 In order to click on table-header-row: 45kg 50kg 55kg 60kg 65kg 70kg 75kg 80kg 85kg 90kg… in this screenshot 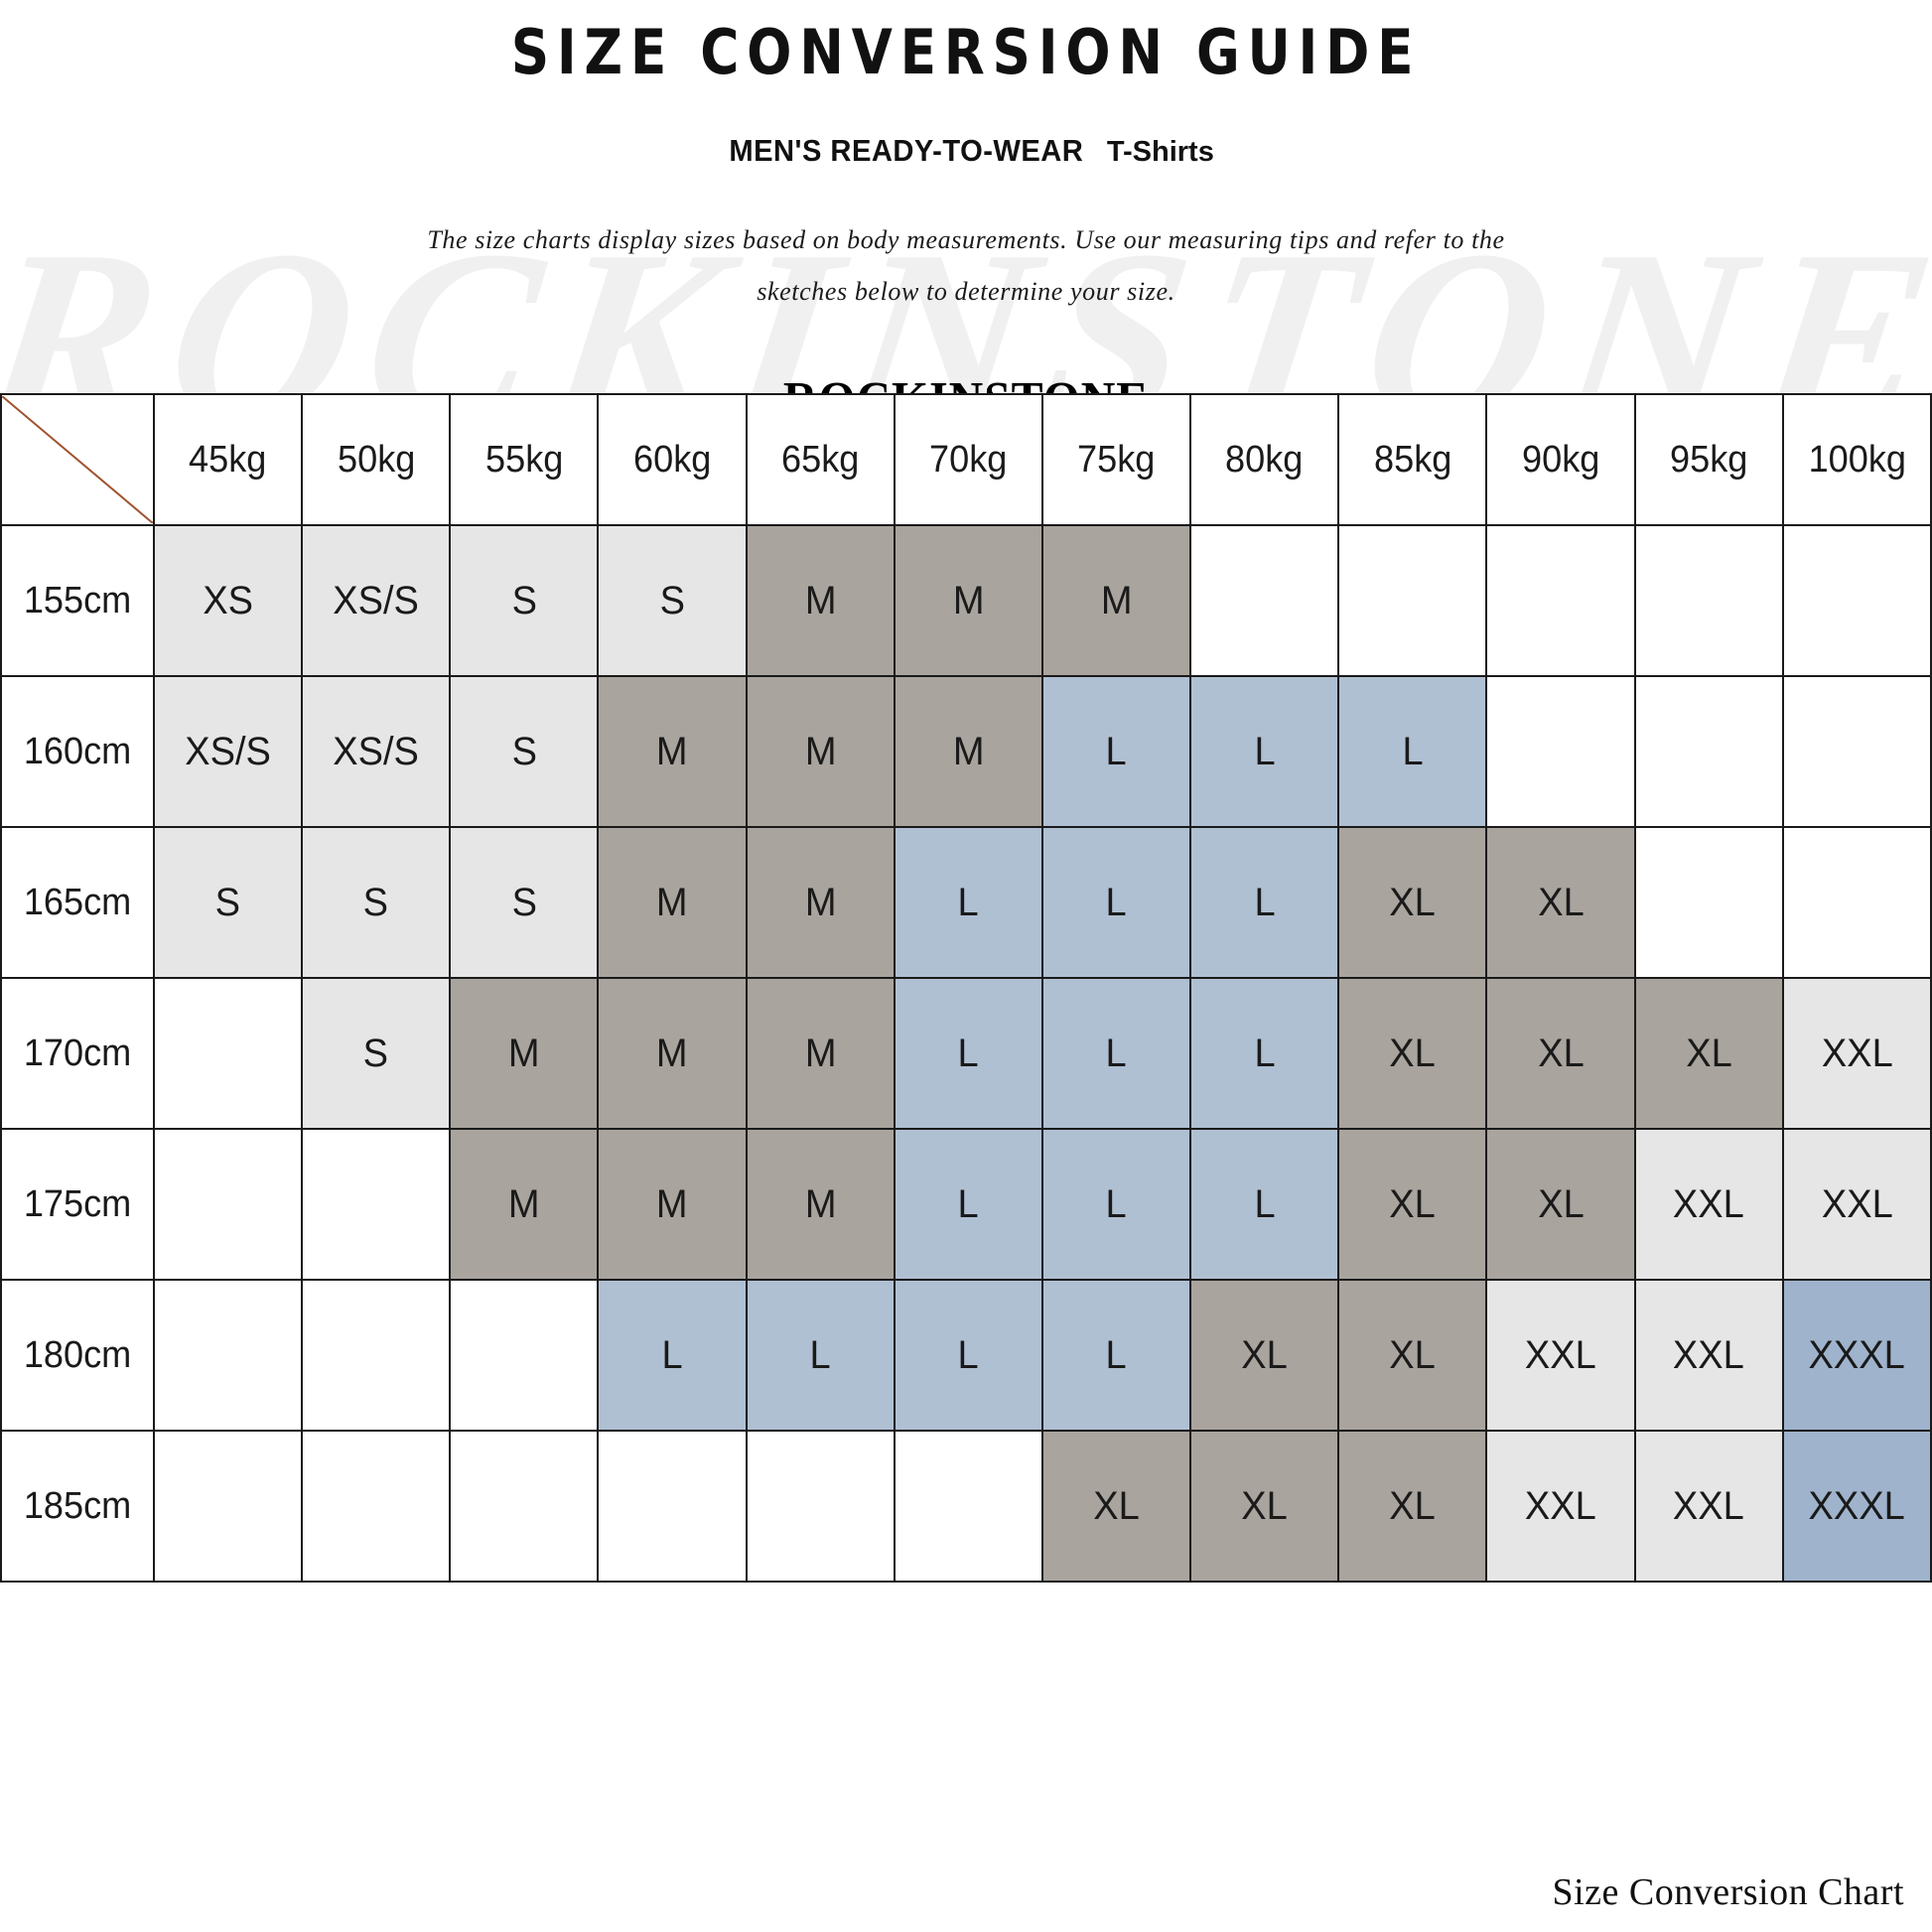, I will do `click(966, 460)`.